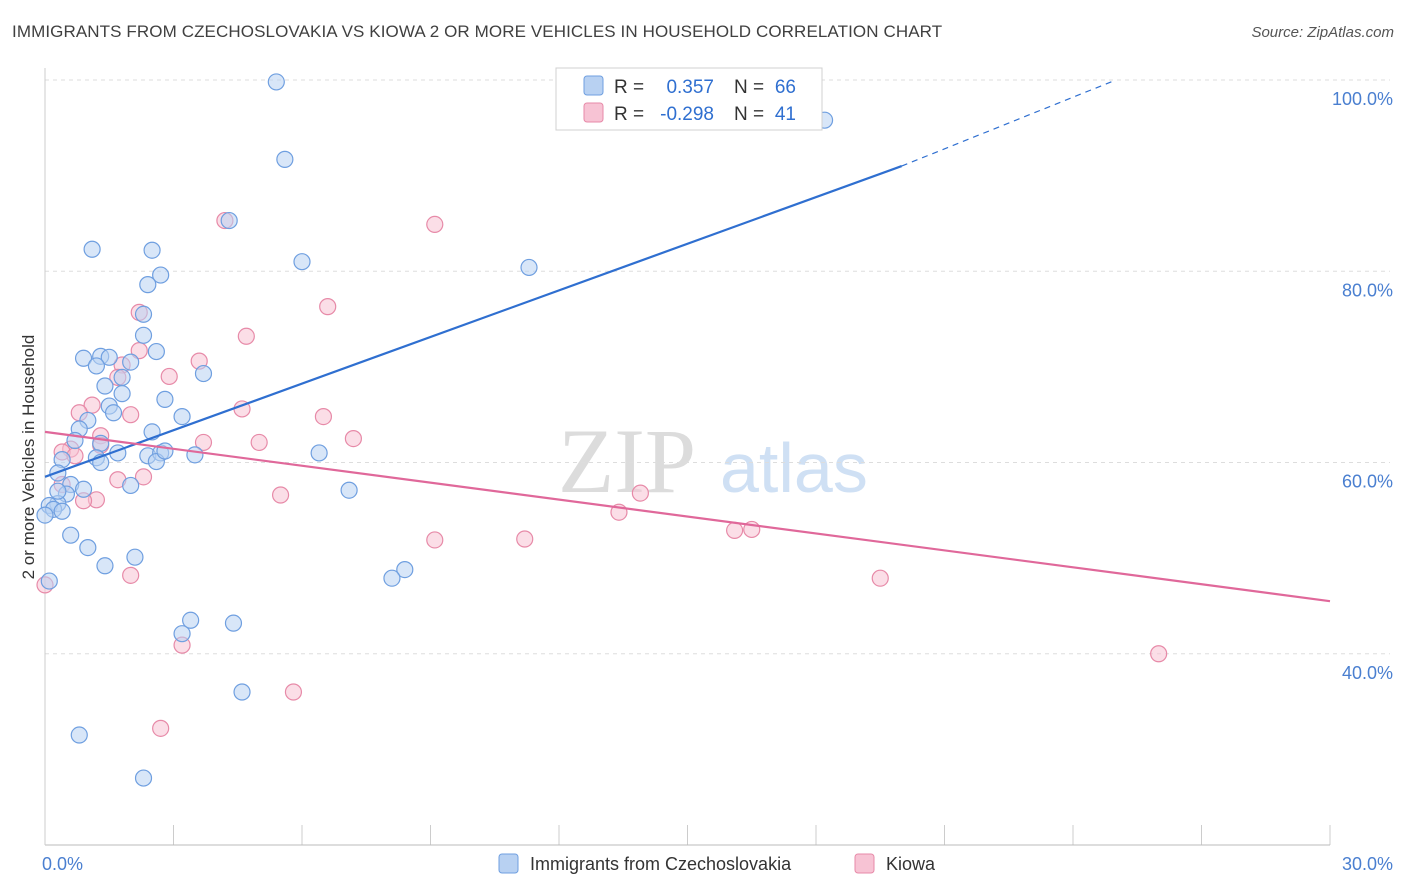 Image resolution: width=1406 pixels, height=892 pixels. I want to click on legend-swatch-czechoslovakia, so click(593, 85).